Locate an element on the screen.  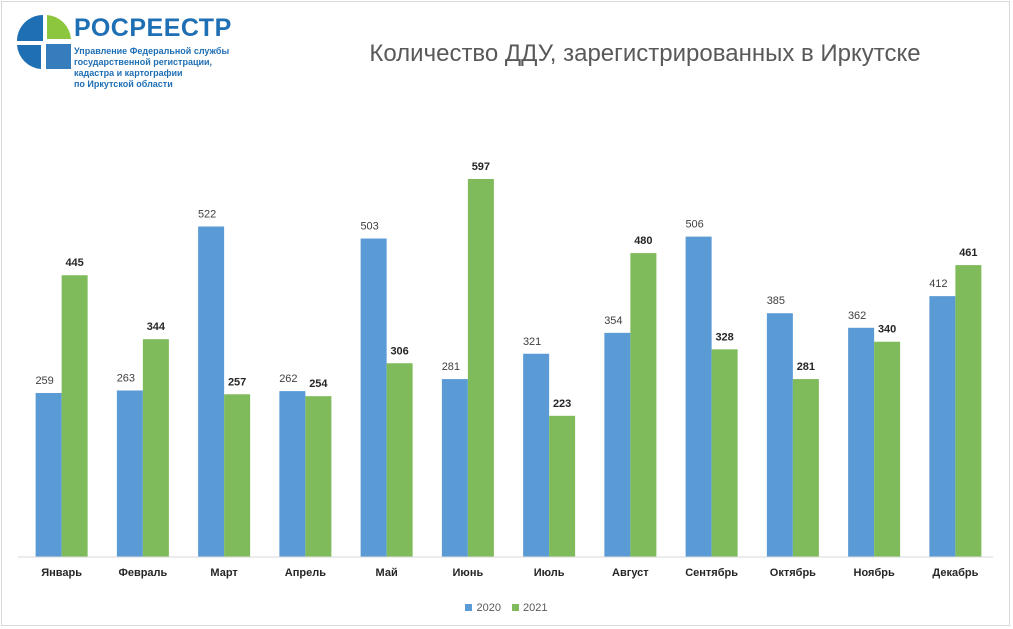
data-label-2021-4: 254 is located at coordinates (318, 384).